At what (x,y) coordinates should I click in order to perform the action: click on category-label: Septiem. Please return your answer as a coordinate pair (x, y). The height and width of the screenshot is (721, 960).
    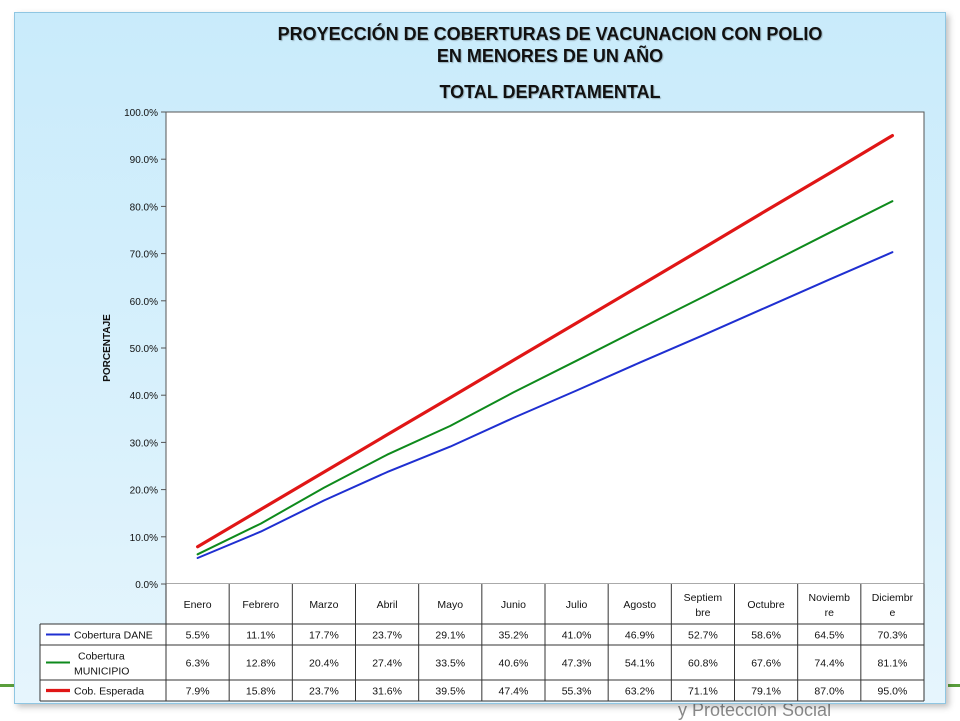
    Looking at the image, I should click on (703, 598).